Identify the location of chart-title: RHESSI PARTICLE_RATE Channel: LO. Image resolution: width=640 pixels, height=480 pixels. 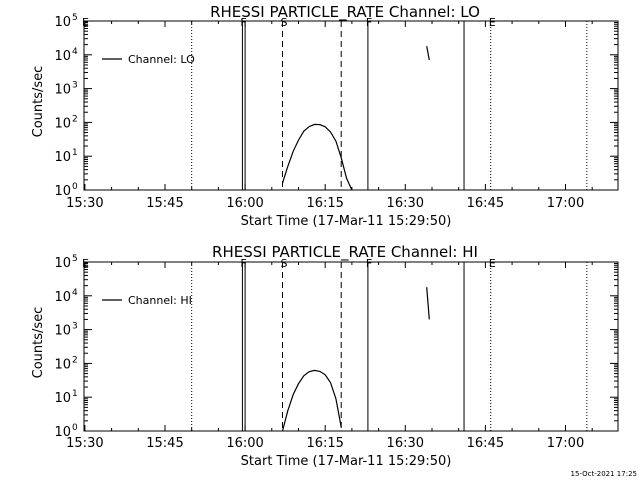
(345, 12).